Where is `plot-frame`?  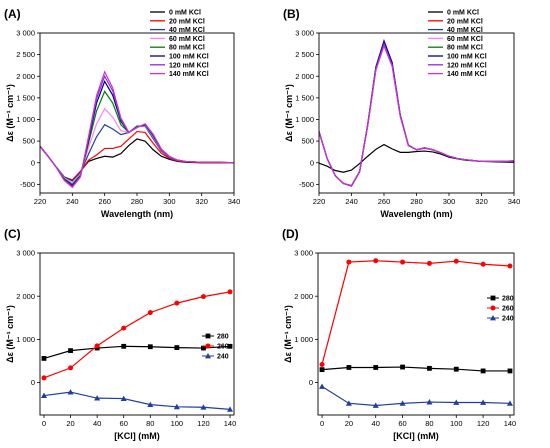 plot-frame is located at coordinates (416, 334).